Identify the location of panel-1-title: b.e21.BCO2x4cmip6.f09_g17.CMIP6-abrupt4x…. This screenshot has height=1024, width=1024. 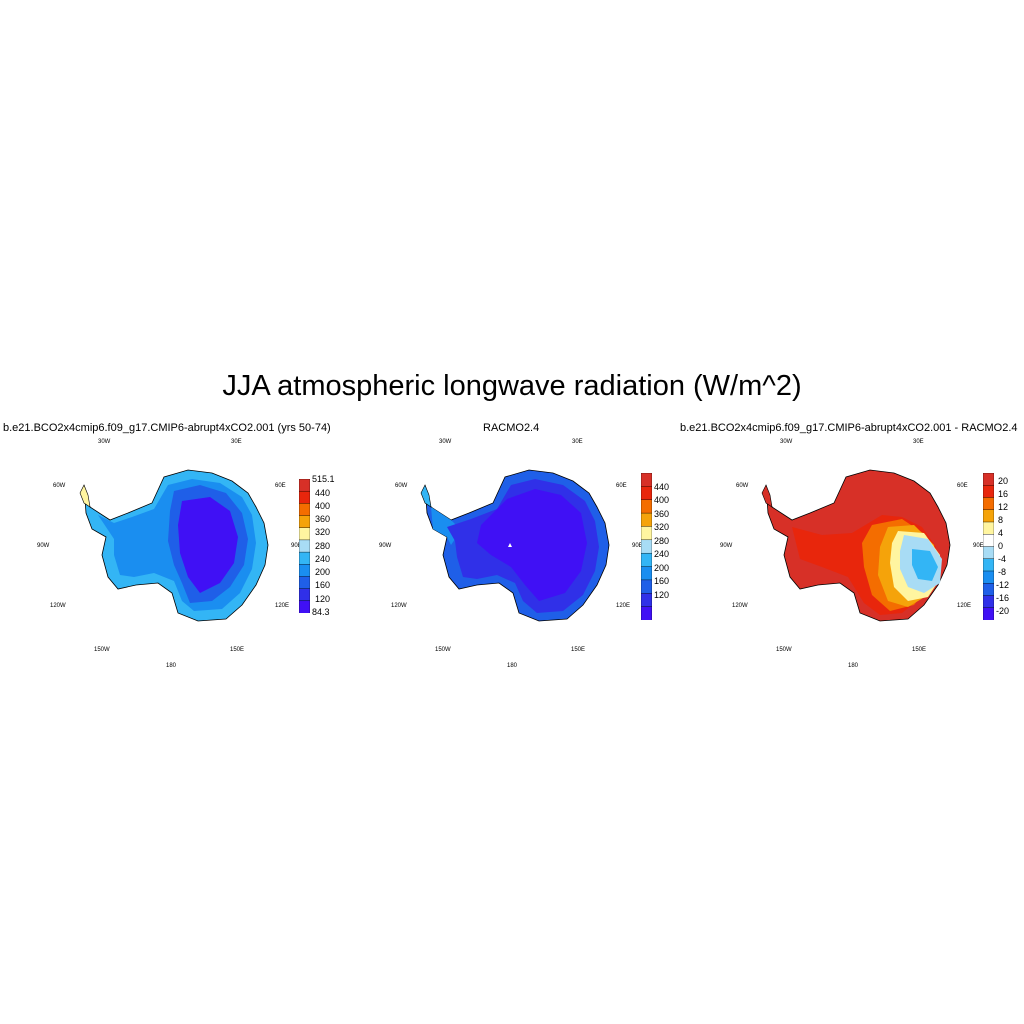
(167, 428).